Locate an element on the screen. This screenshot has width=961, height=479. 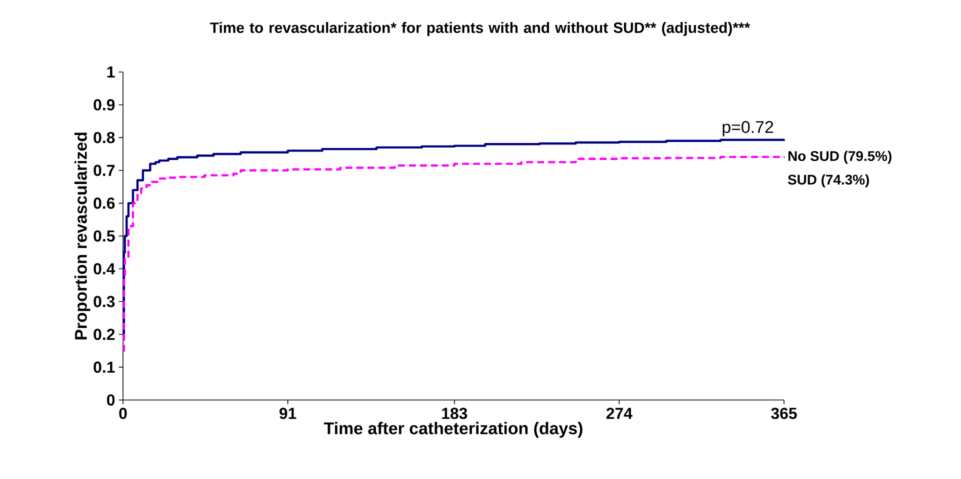
x-tick-label: 183 is located at coordinates (455, 414).